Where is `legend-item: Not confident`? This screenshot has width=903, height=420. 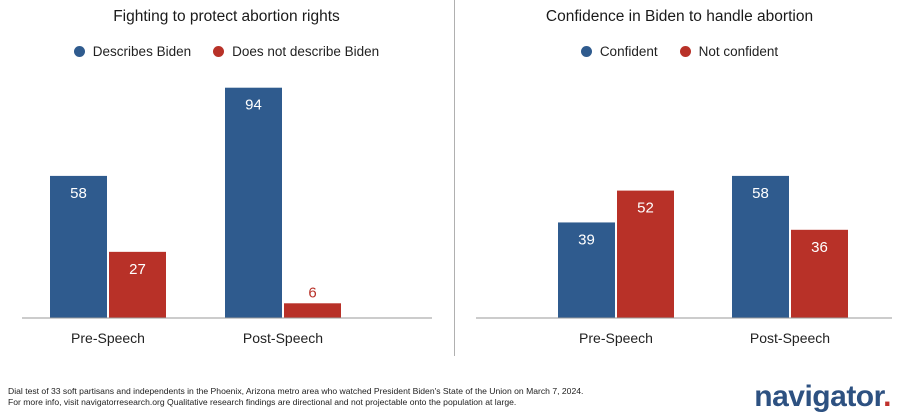
legend-item: Not confident is located at coordinates (729, 51).